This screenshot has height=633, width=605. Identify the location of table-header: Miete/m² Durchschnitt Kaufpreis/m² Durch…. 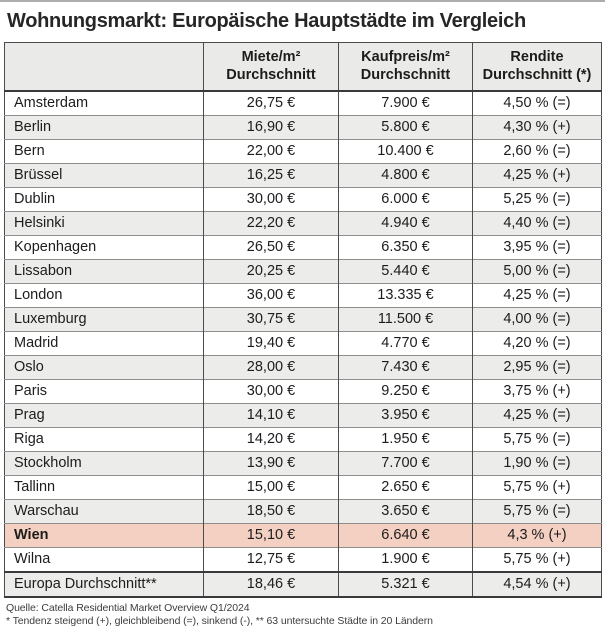
(303, 67).